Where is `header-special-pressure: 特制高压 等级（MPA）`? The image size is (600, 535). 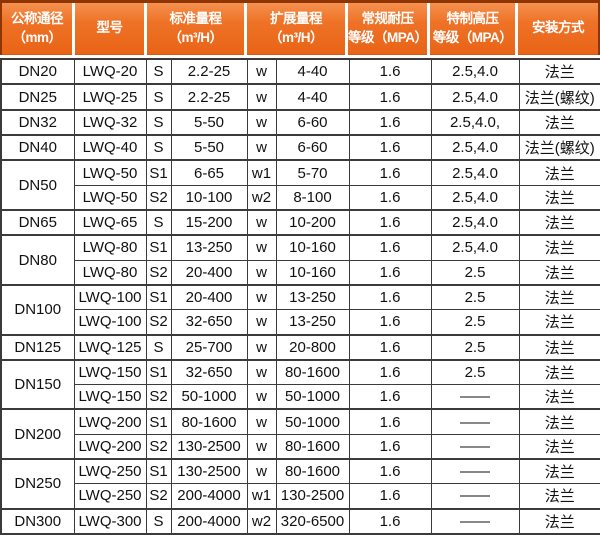
header-special-pressure: 特制高压 等级（MPA） is located at coordinates (472, 29).